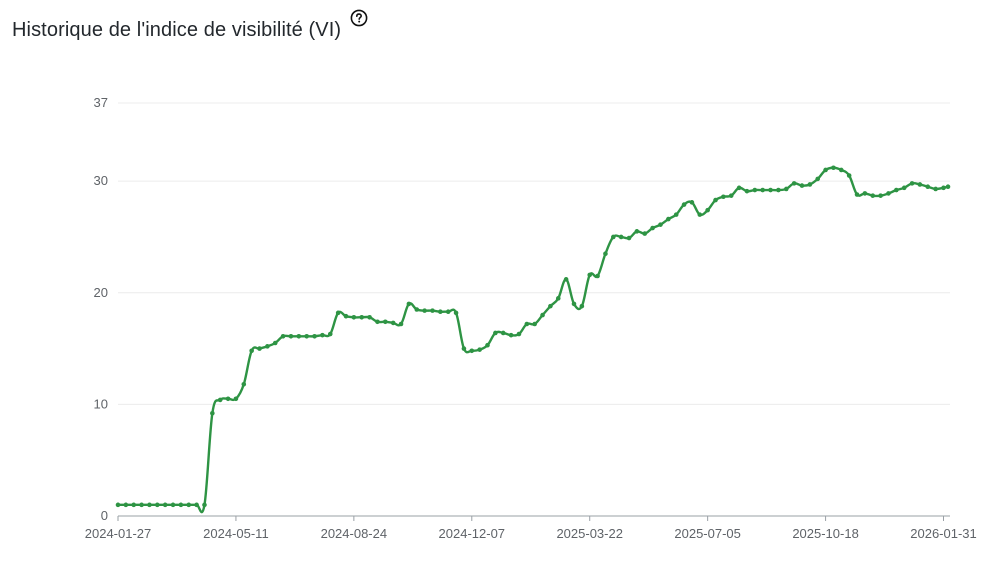 The height and width of the screenshot is (561, 987). What do you see at coordinates (359, 18) in the screenshot?
I see `question-circle-icon` at bounding box center [359, 18].